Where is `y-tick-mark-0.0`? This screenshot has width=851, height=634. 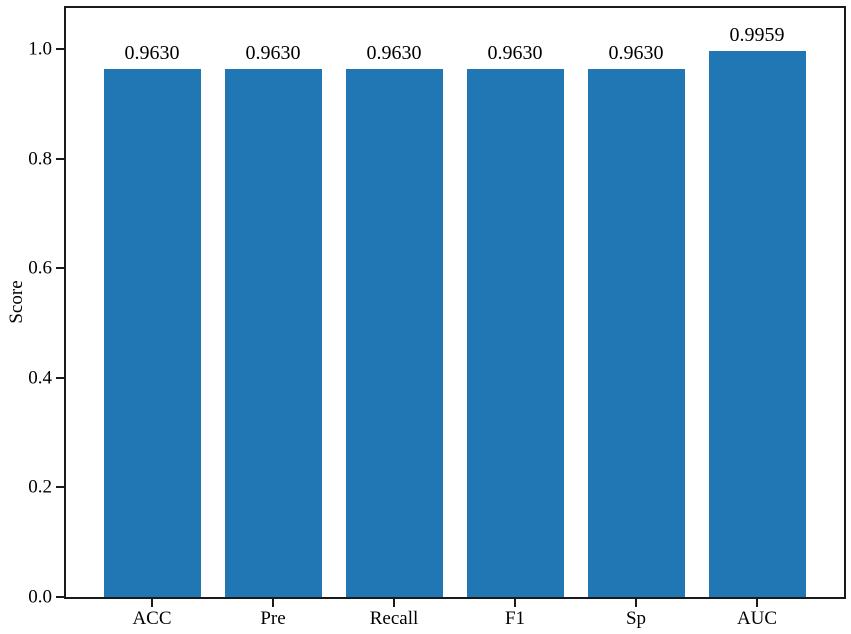
y-tick-mark-0.0 is located at coordinates (60, 597).